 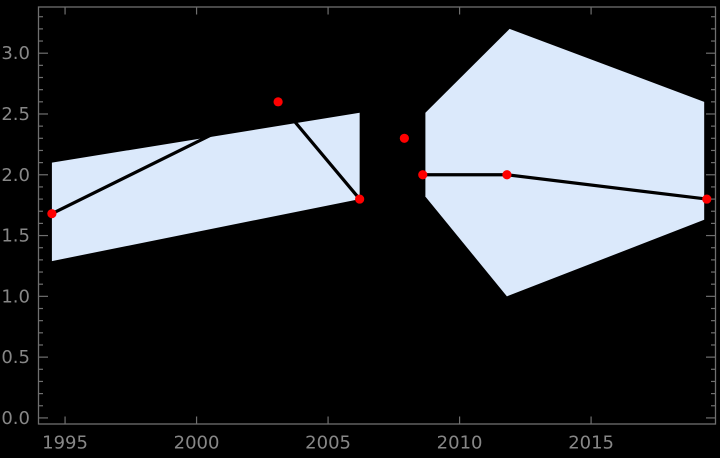 What do you see at coordinates (15, 418) in the screenshot?
I see `y-tick-label: 0.0` at bounding box center [15, 418].